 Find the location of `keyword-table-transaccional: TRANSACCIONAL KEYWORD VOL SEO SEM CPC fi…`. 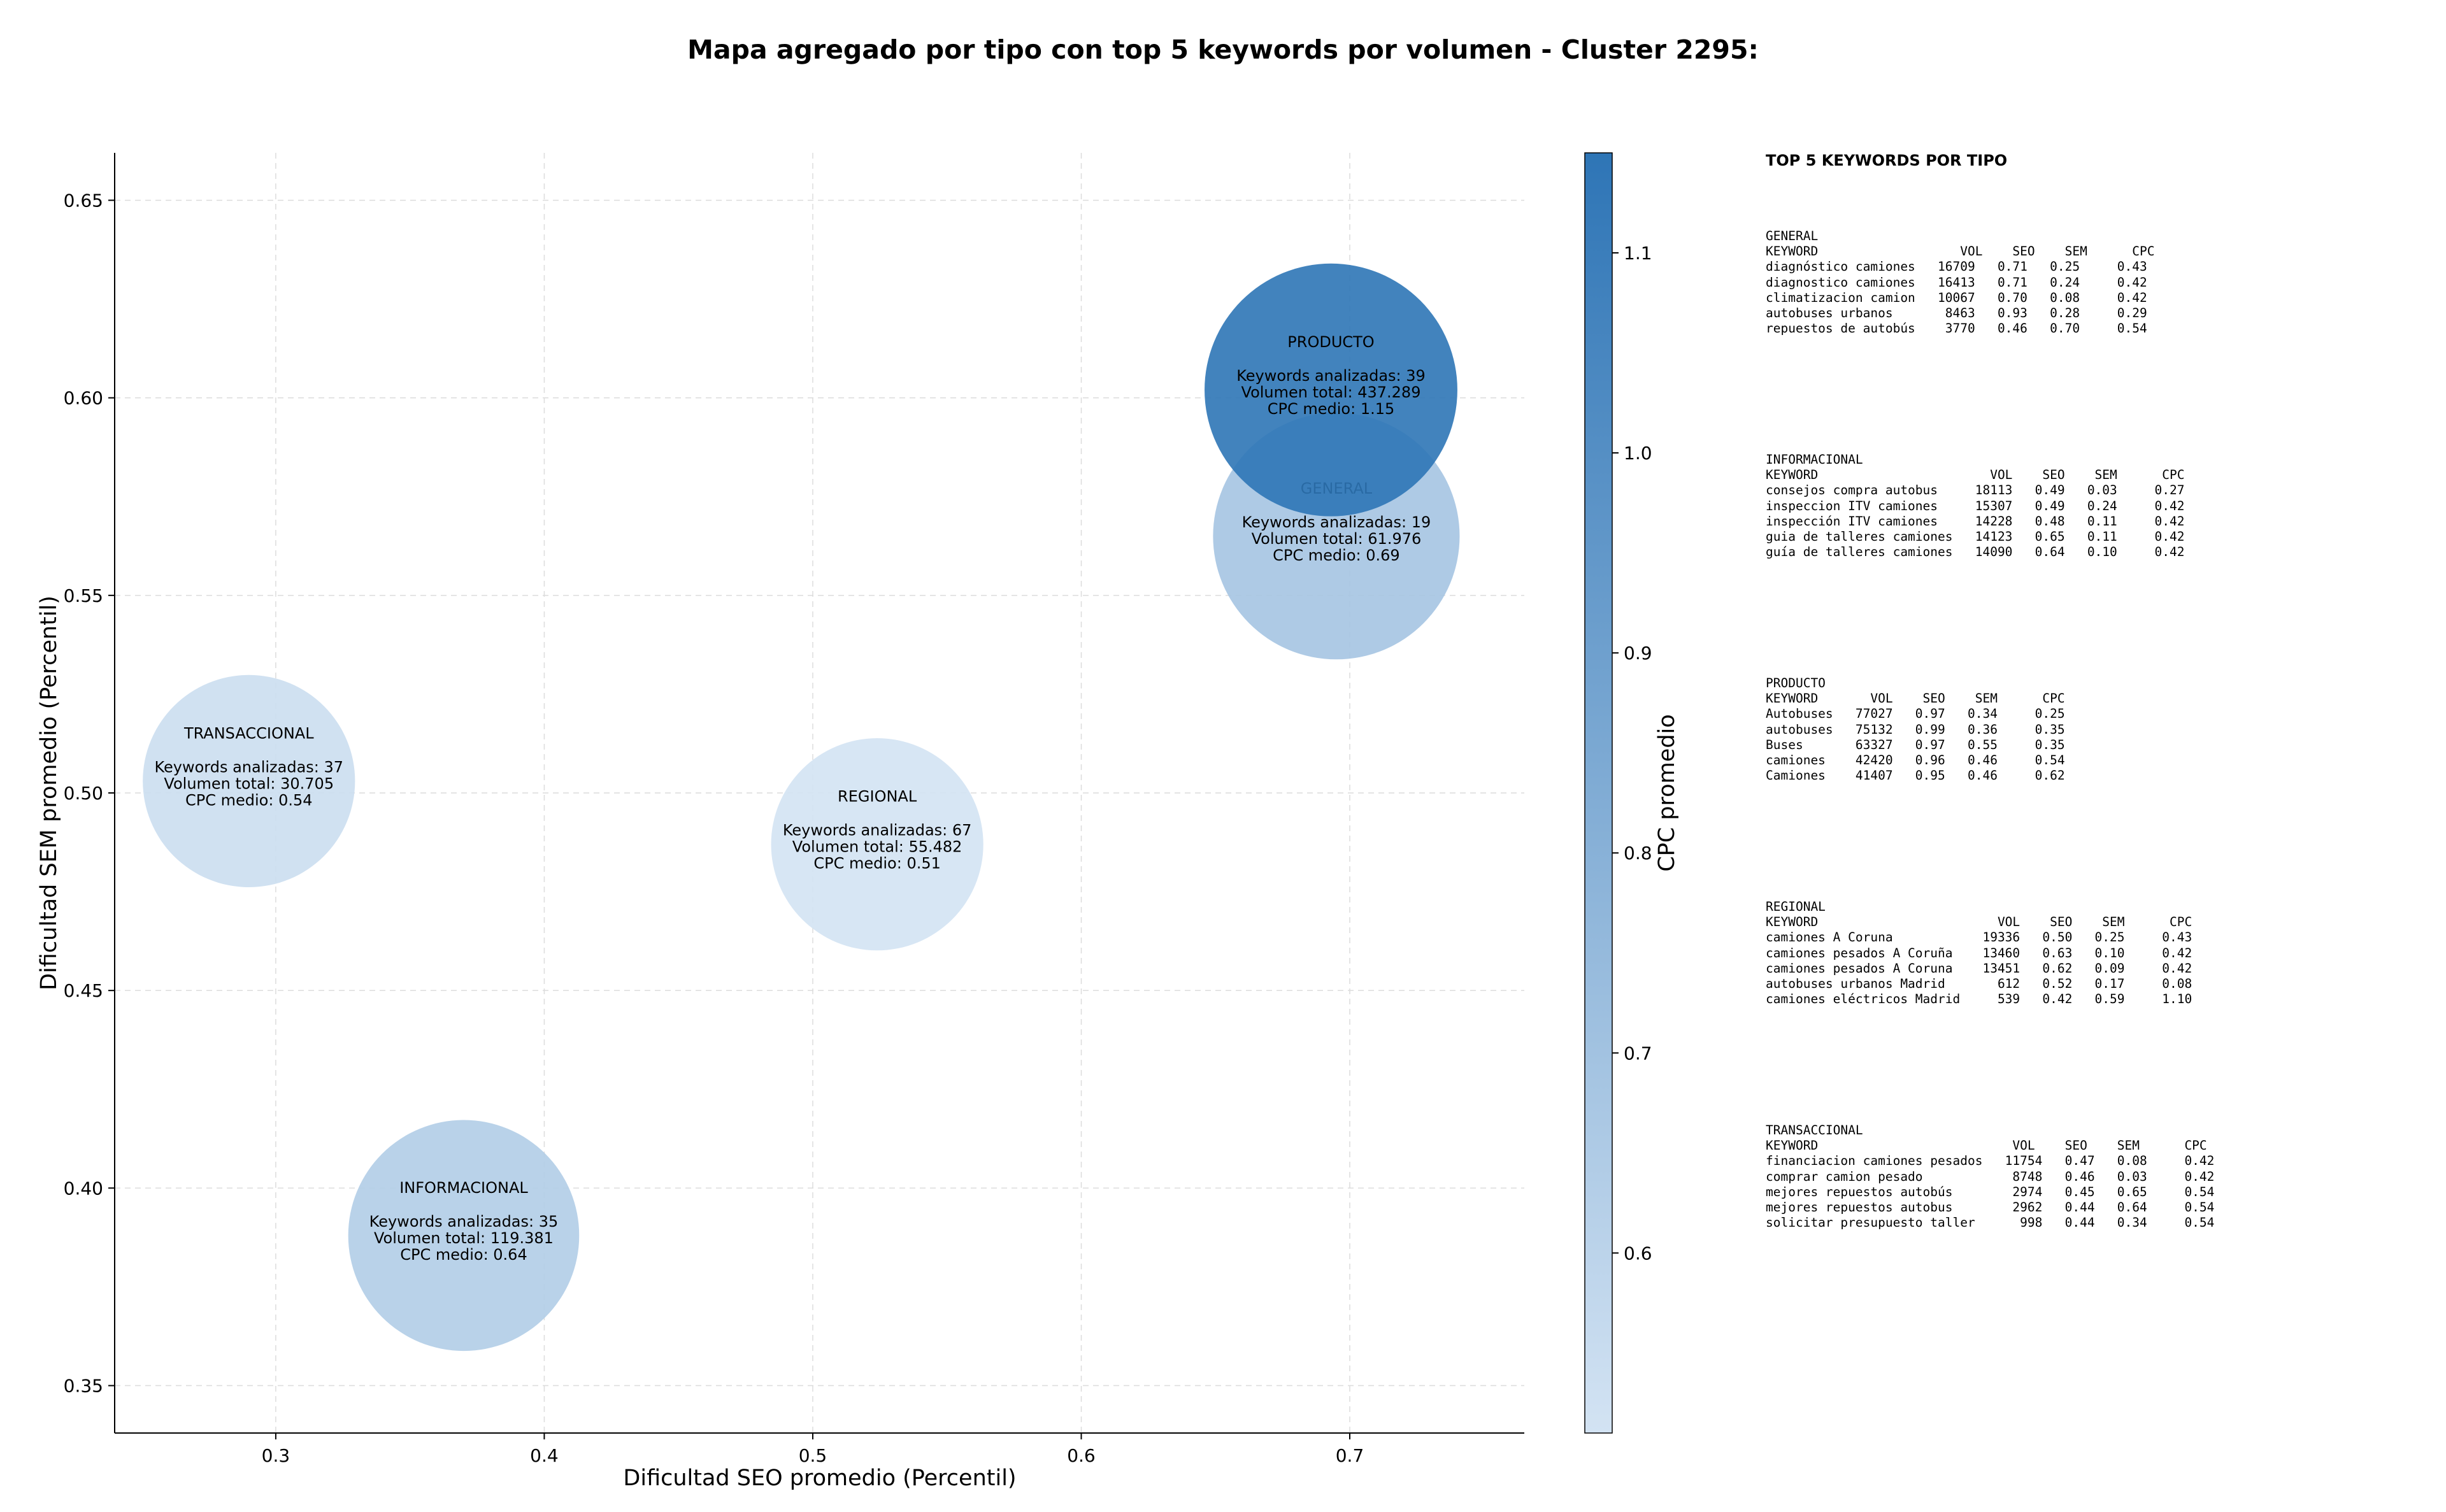

keyword-table-transaccional: TRANSACCIONAL KEYWORD VOL SEO SEM CPC fi… is located at coordinates (2097, 1176).